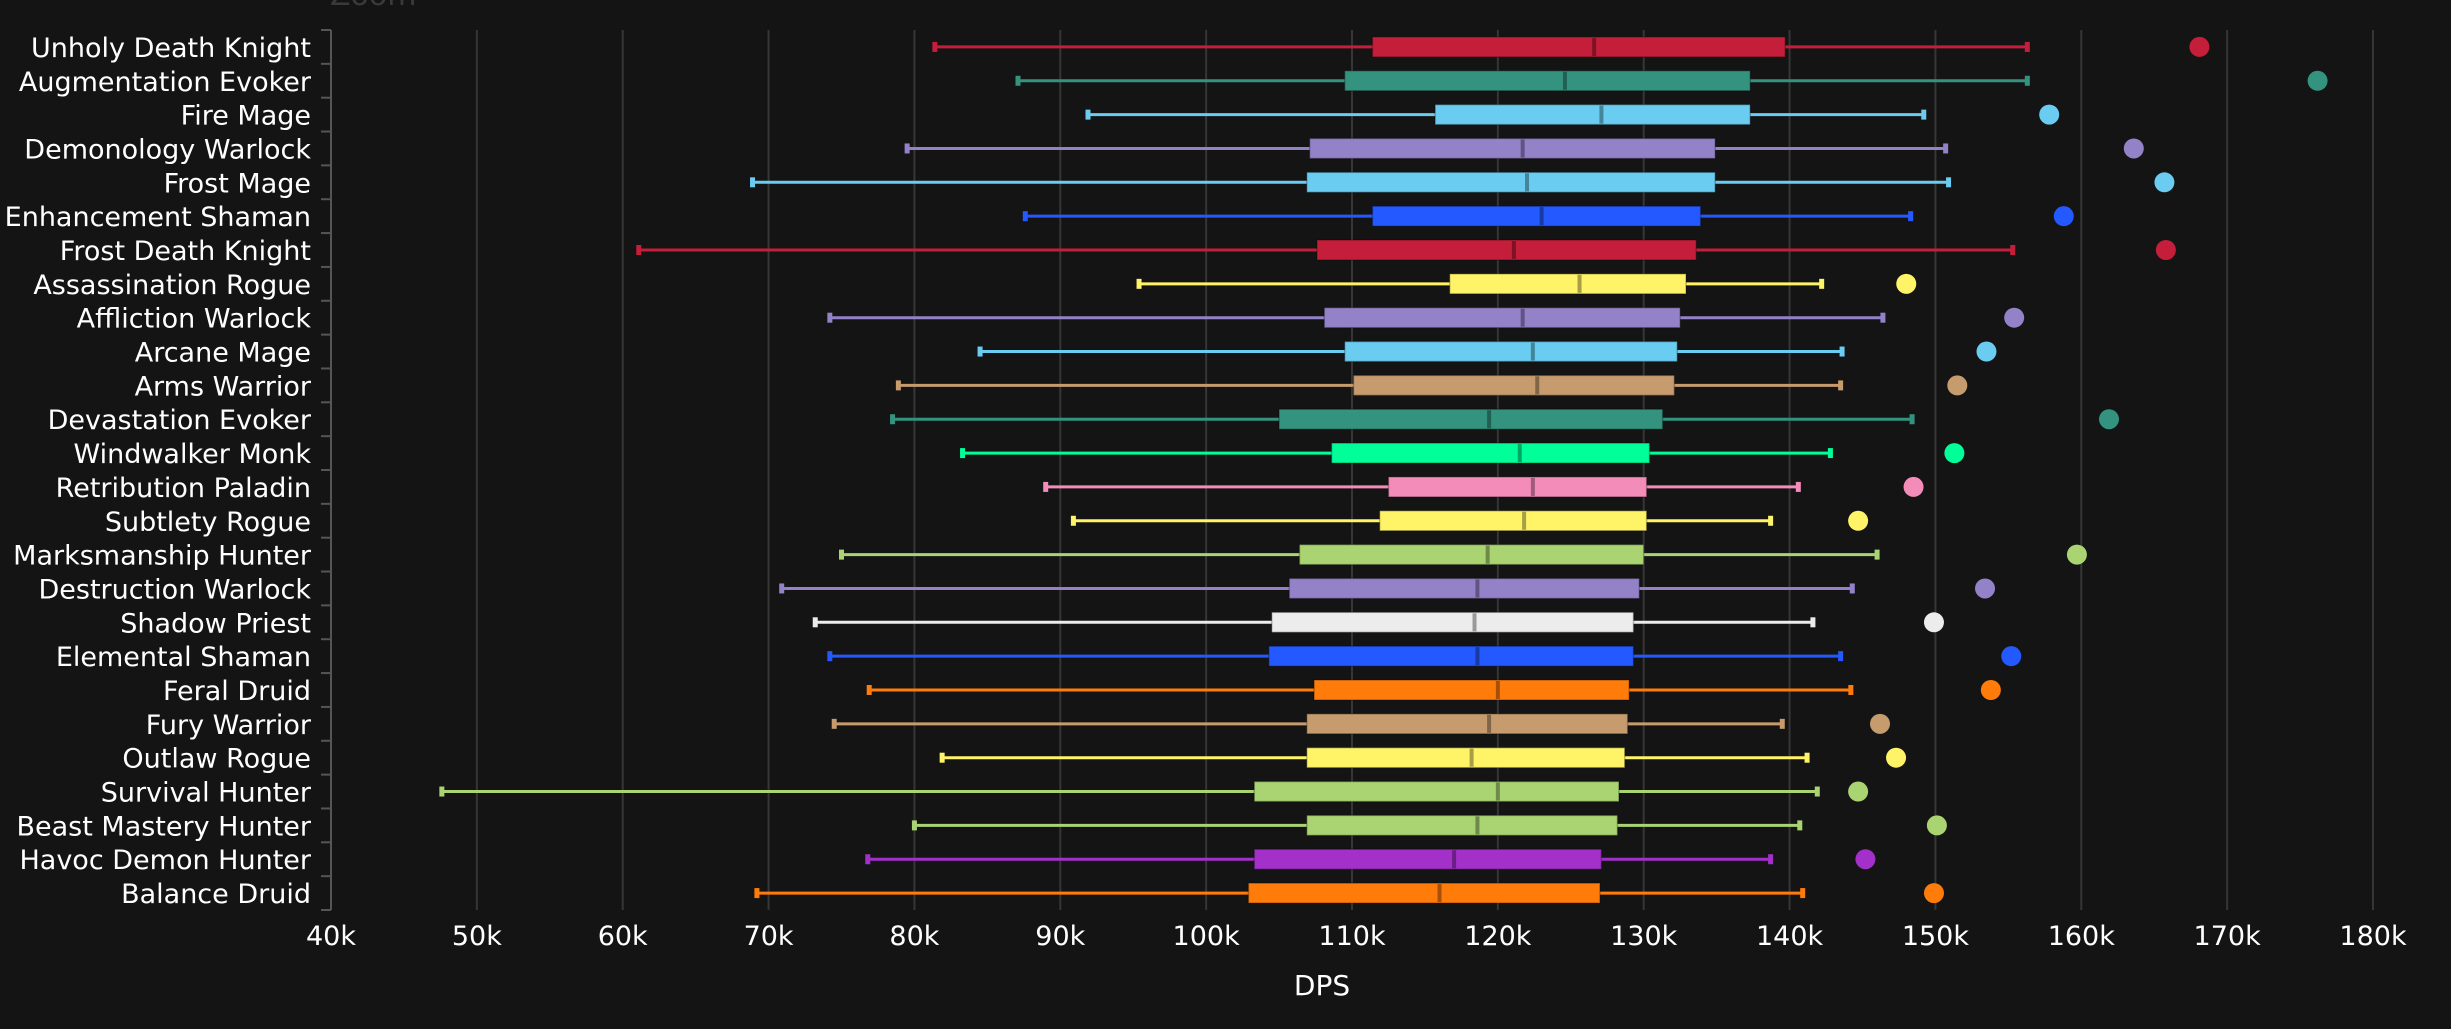 This screenshot has height=1029, width=2451. What do you see at coordinates (162, 556) in the screenshot?
I see `category-label: Marksmanship Hunter` at bounding box center [162, 556].